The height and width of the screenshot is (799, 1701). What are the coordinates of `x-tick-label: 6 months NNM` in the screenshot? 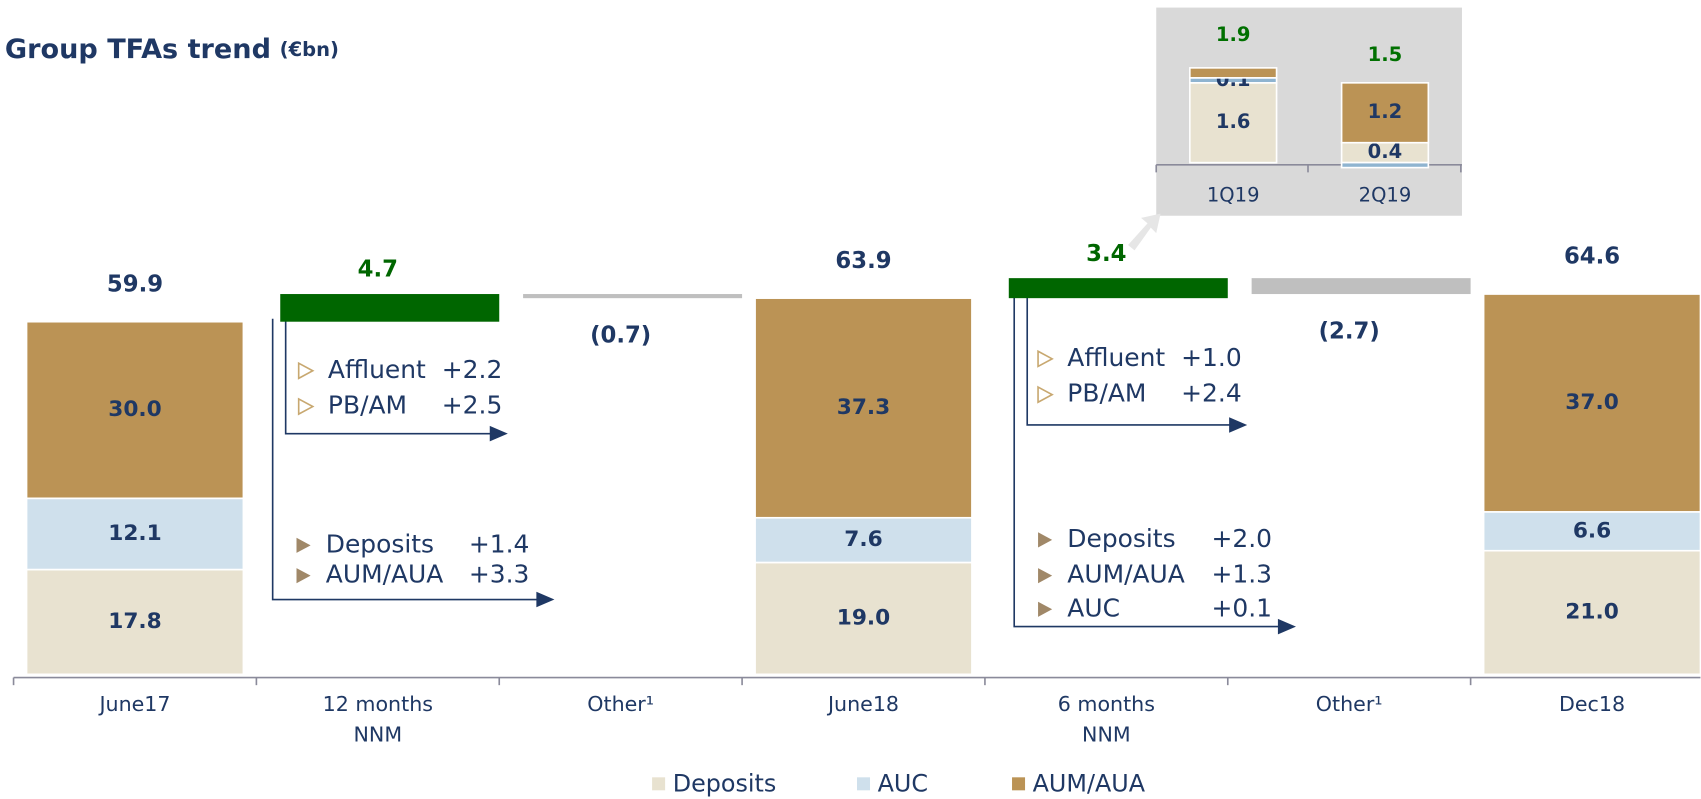 It's located at (1106, 719).